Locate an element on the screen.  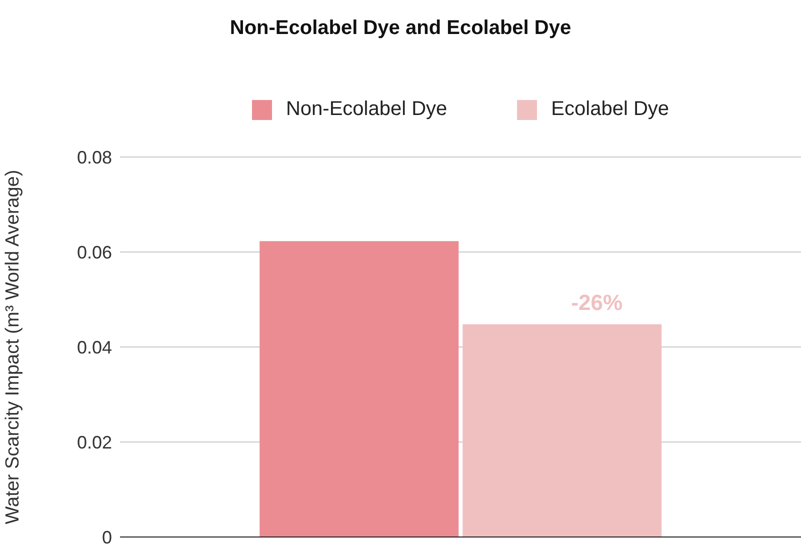
y-axis-title: Water Scarcity Impact (m³ World Average) is located at coordinates (13, 347).